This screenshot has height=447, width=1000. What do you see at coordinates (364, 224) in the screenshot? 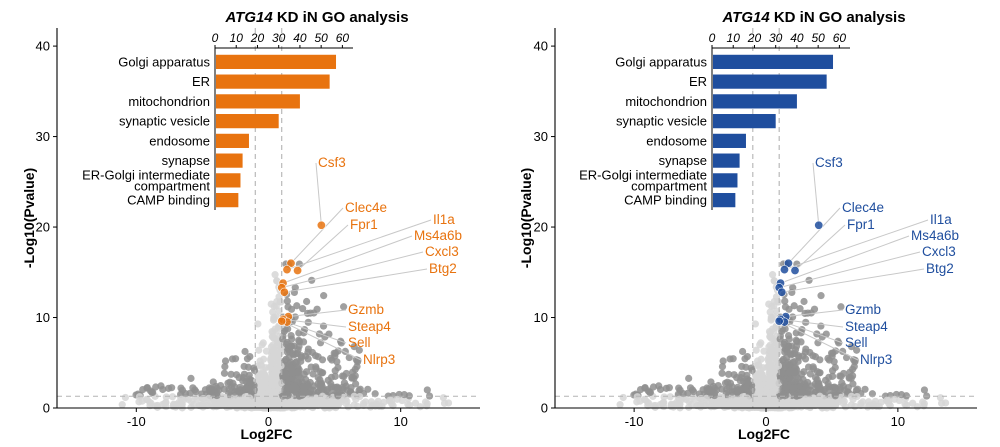
I see `gene-label: Fpr1` at bounding box center [364, 224].